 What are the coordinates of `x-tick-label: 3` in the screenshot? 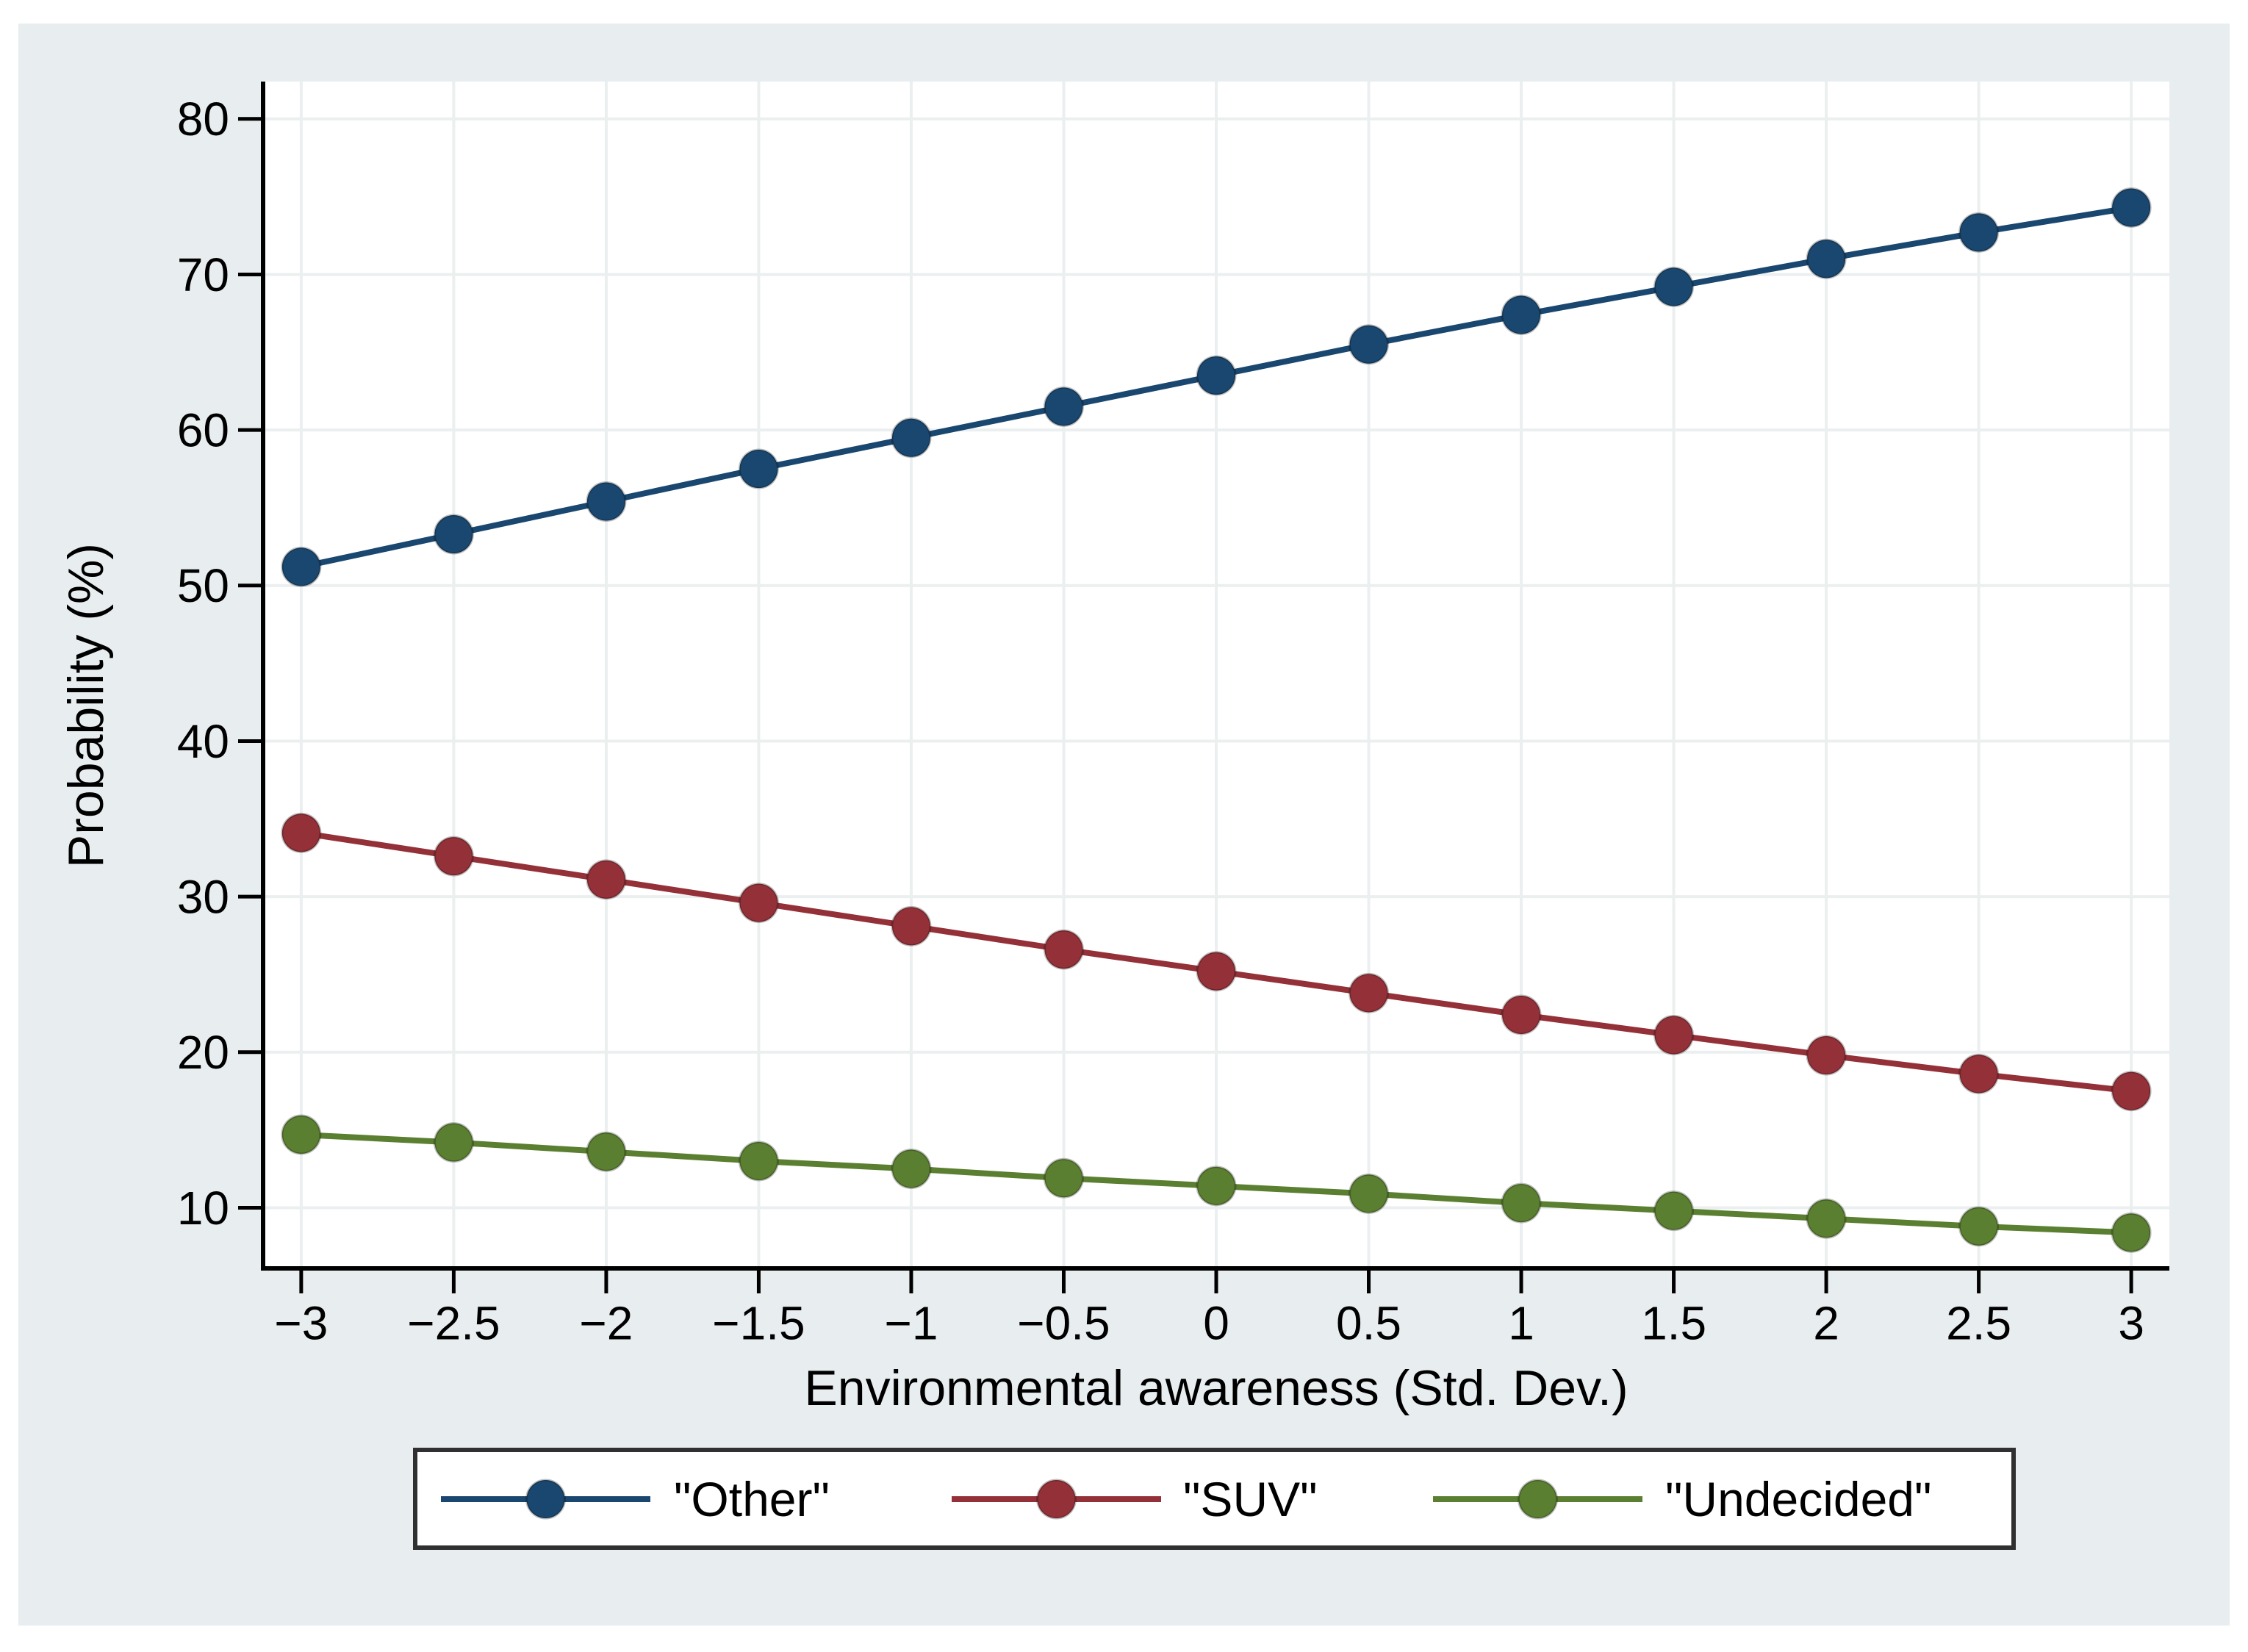 It's located at (2131, 1322).